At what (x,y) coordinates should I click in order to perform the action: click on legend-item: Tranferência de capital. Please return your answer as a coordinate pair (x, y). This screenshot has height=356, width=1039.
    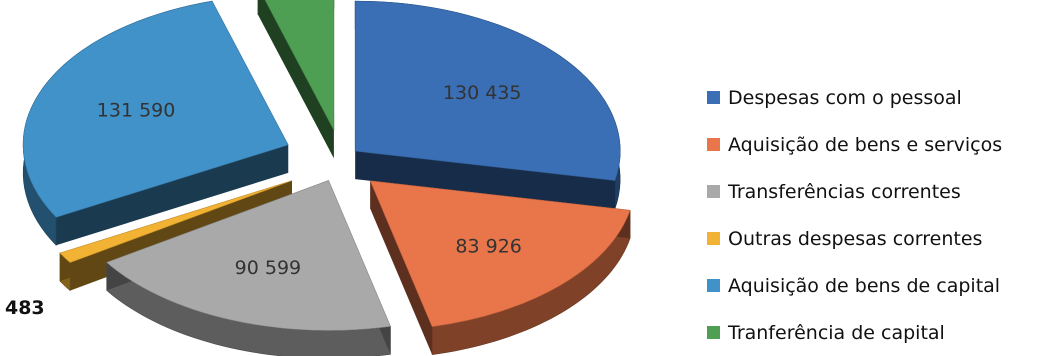
    Looking at the image, I should click on (872, 332).